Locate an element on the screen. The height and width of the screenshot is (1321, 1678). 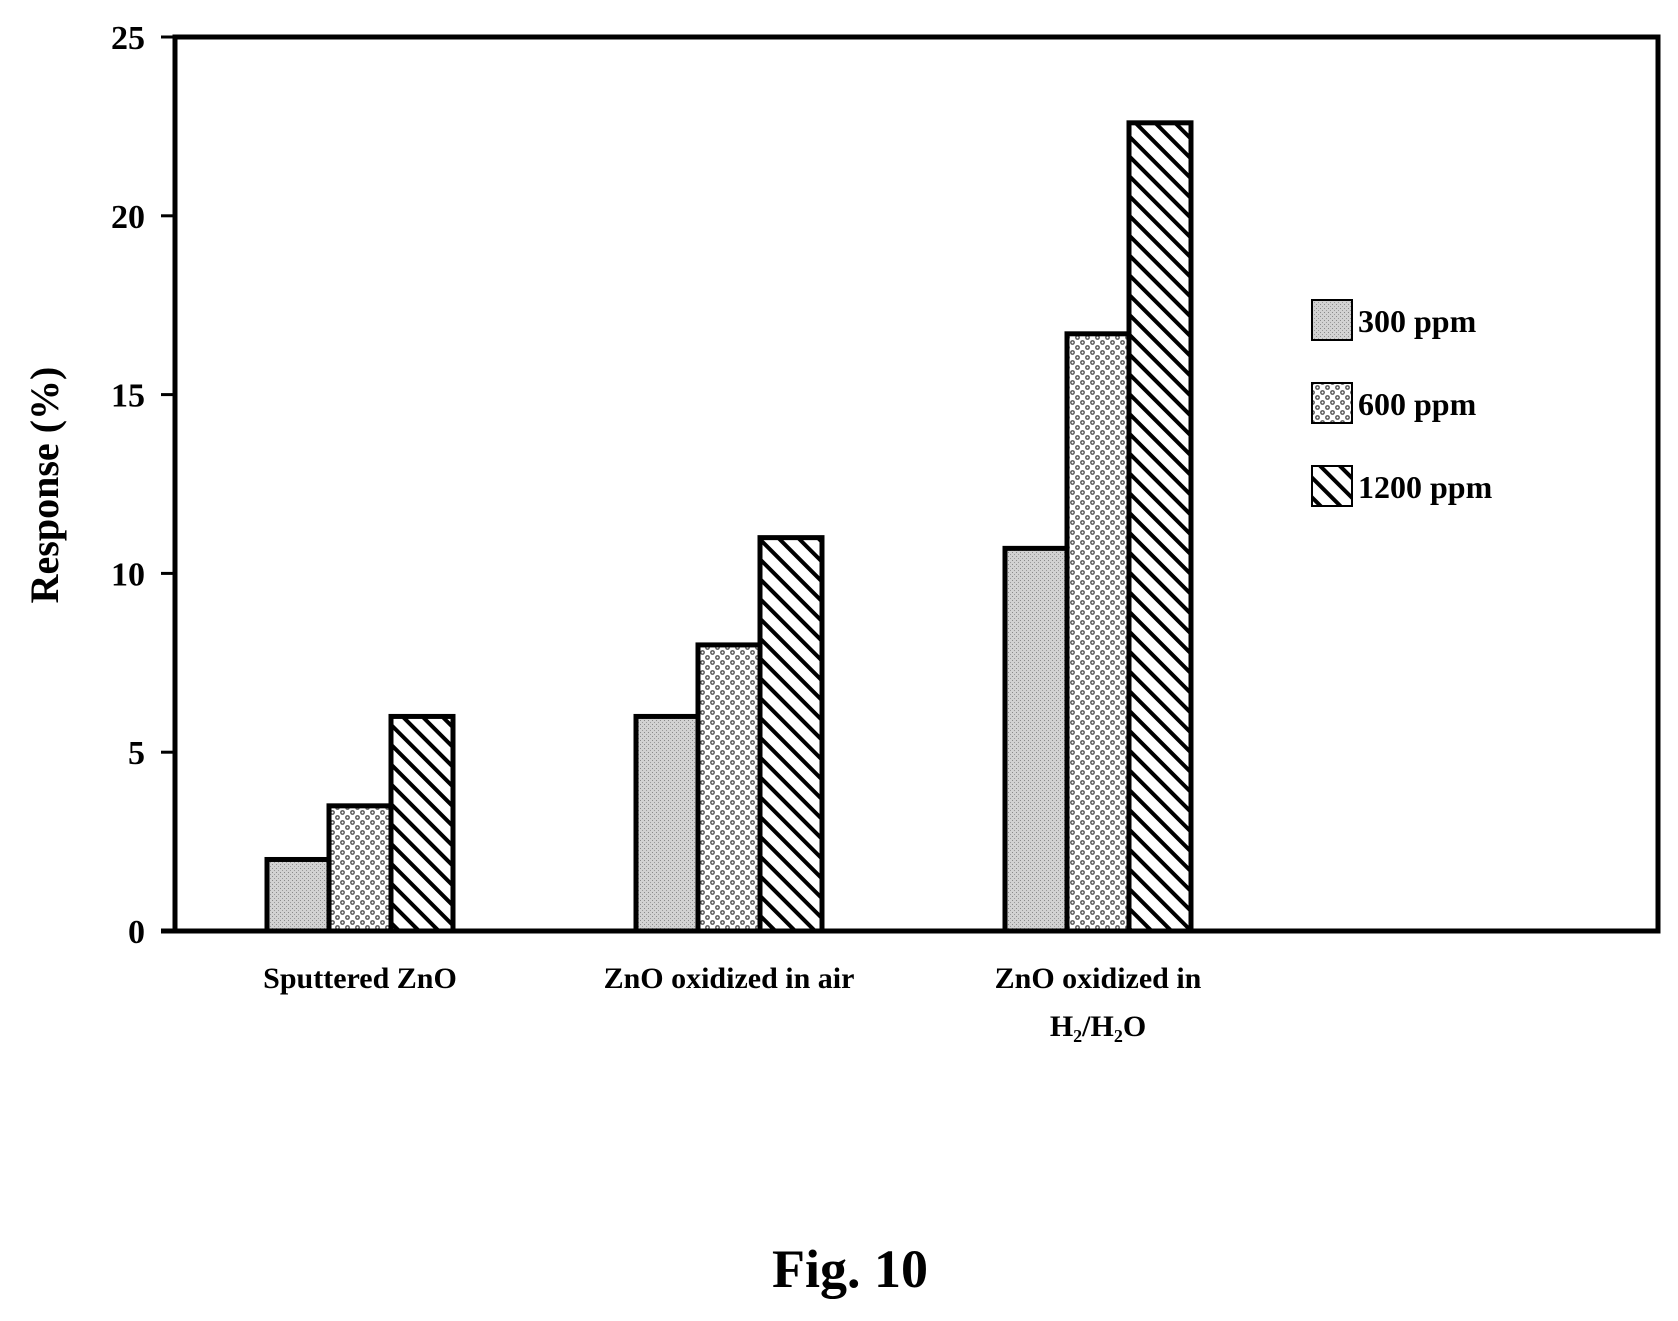
y-tick-label: 20 is located at coordinates (128, 217).